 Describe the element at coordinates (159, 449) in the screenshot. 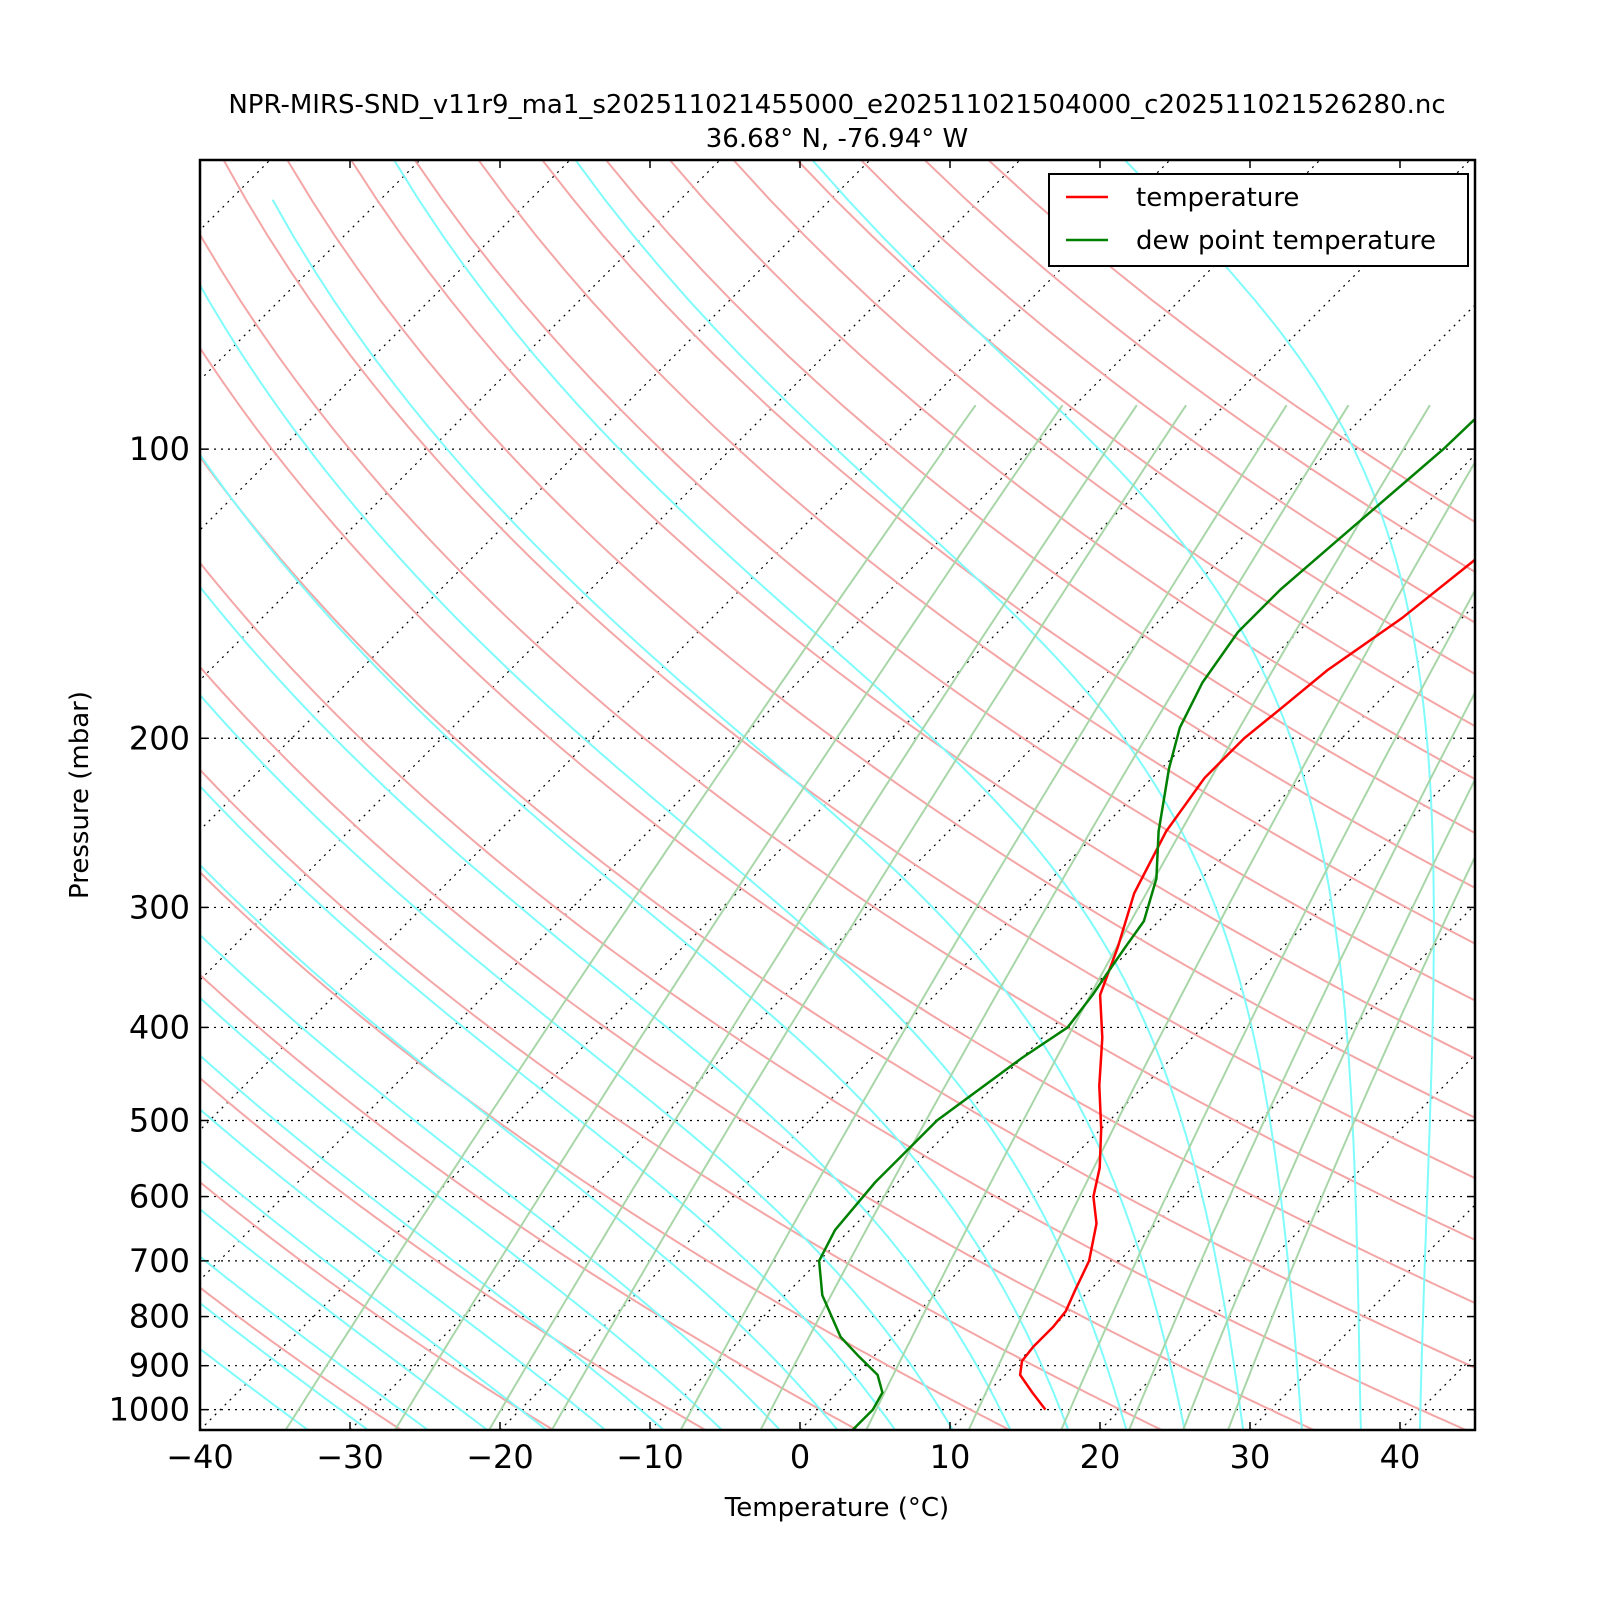

I see `y-tick-label: 100` at that location.